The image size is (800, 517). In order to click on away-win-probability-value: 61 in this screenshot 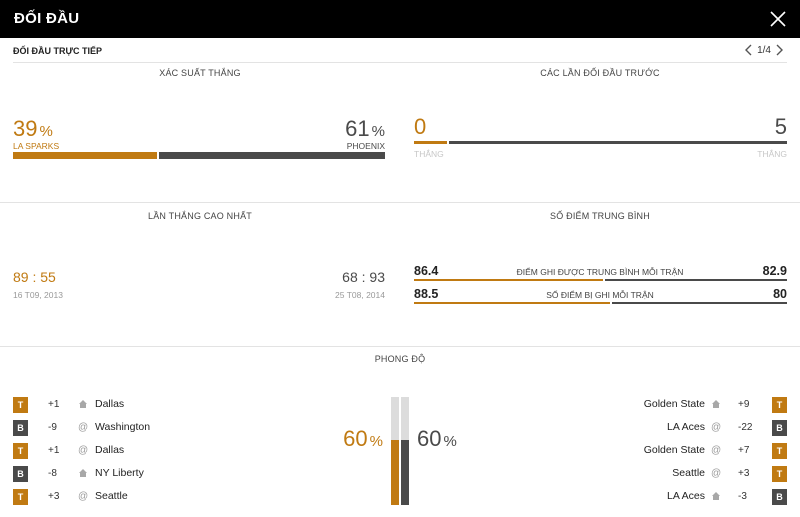, I will do `click(357, 128)`.